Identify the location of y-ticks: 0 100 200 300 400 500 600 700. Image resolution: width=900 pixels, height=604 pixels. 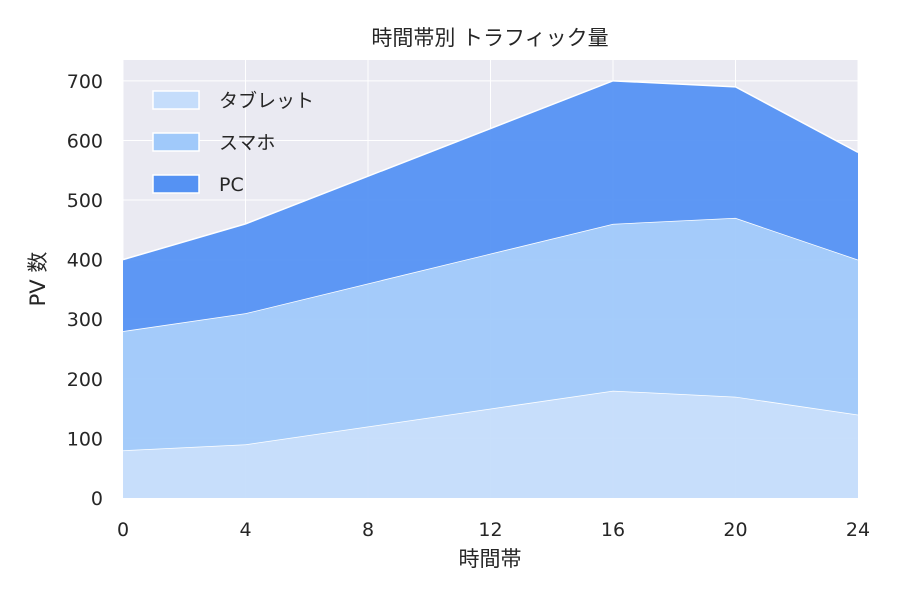
(85, 290).